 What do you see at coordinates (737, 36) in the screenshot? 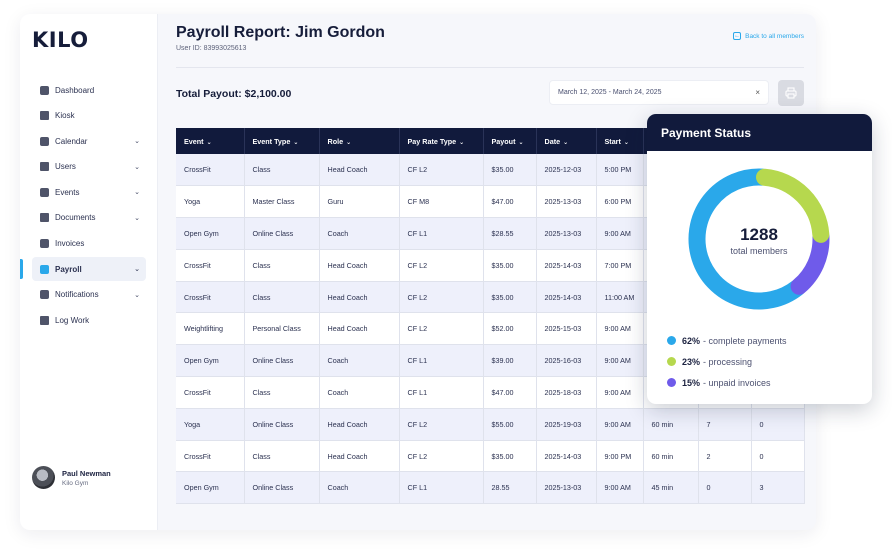
I see `back-arrow-icon: ←` at bounding box center [737, 36].